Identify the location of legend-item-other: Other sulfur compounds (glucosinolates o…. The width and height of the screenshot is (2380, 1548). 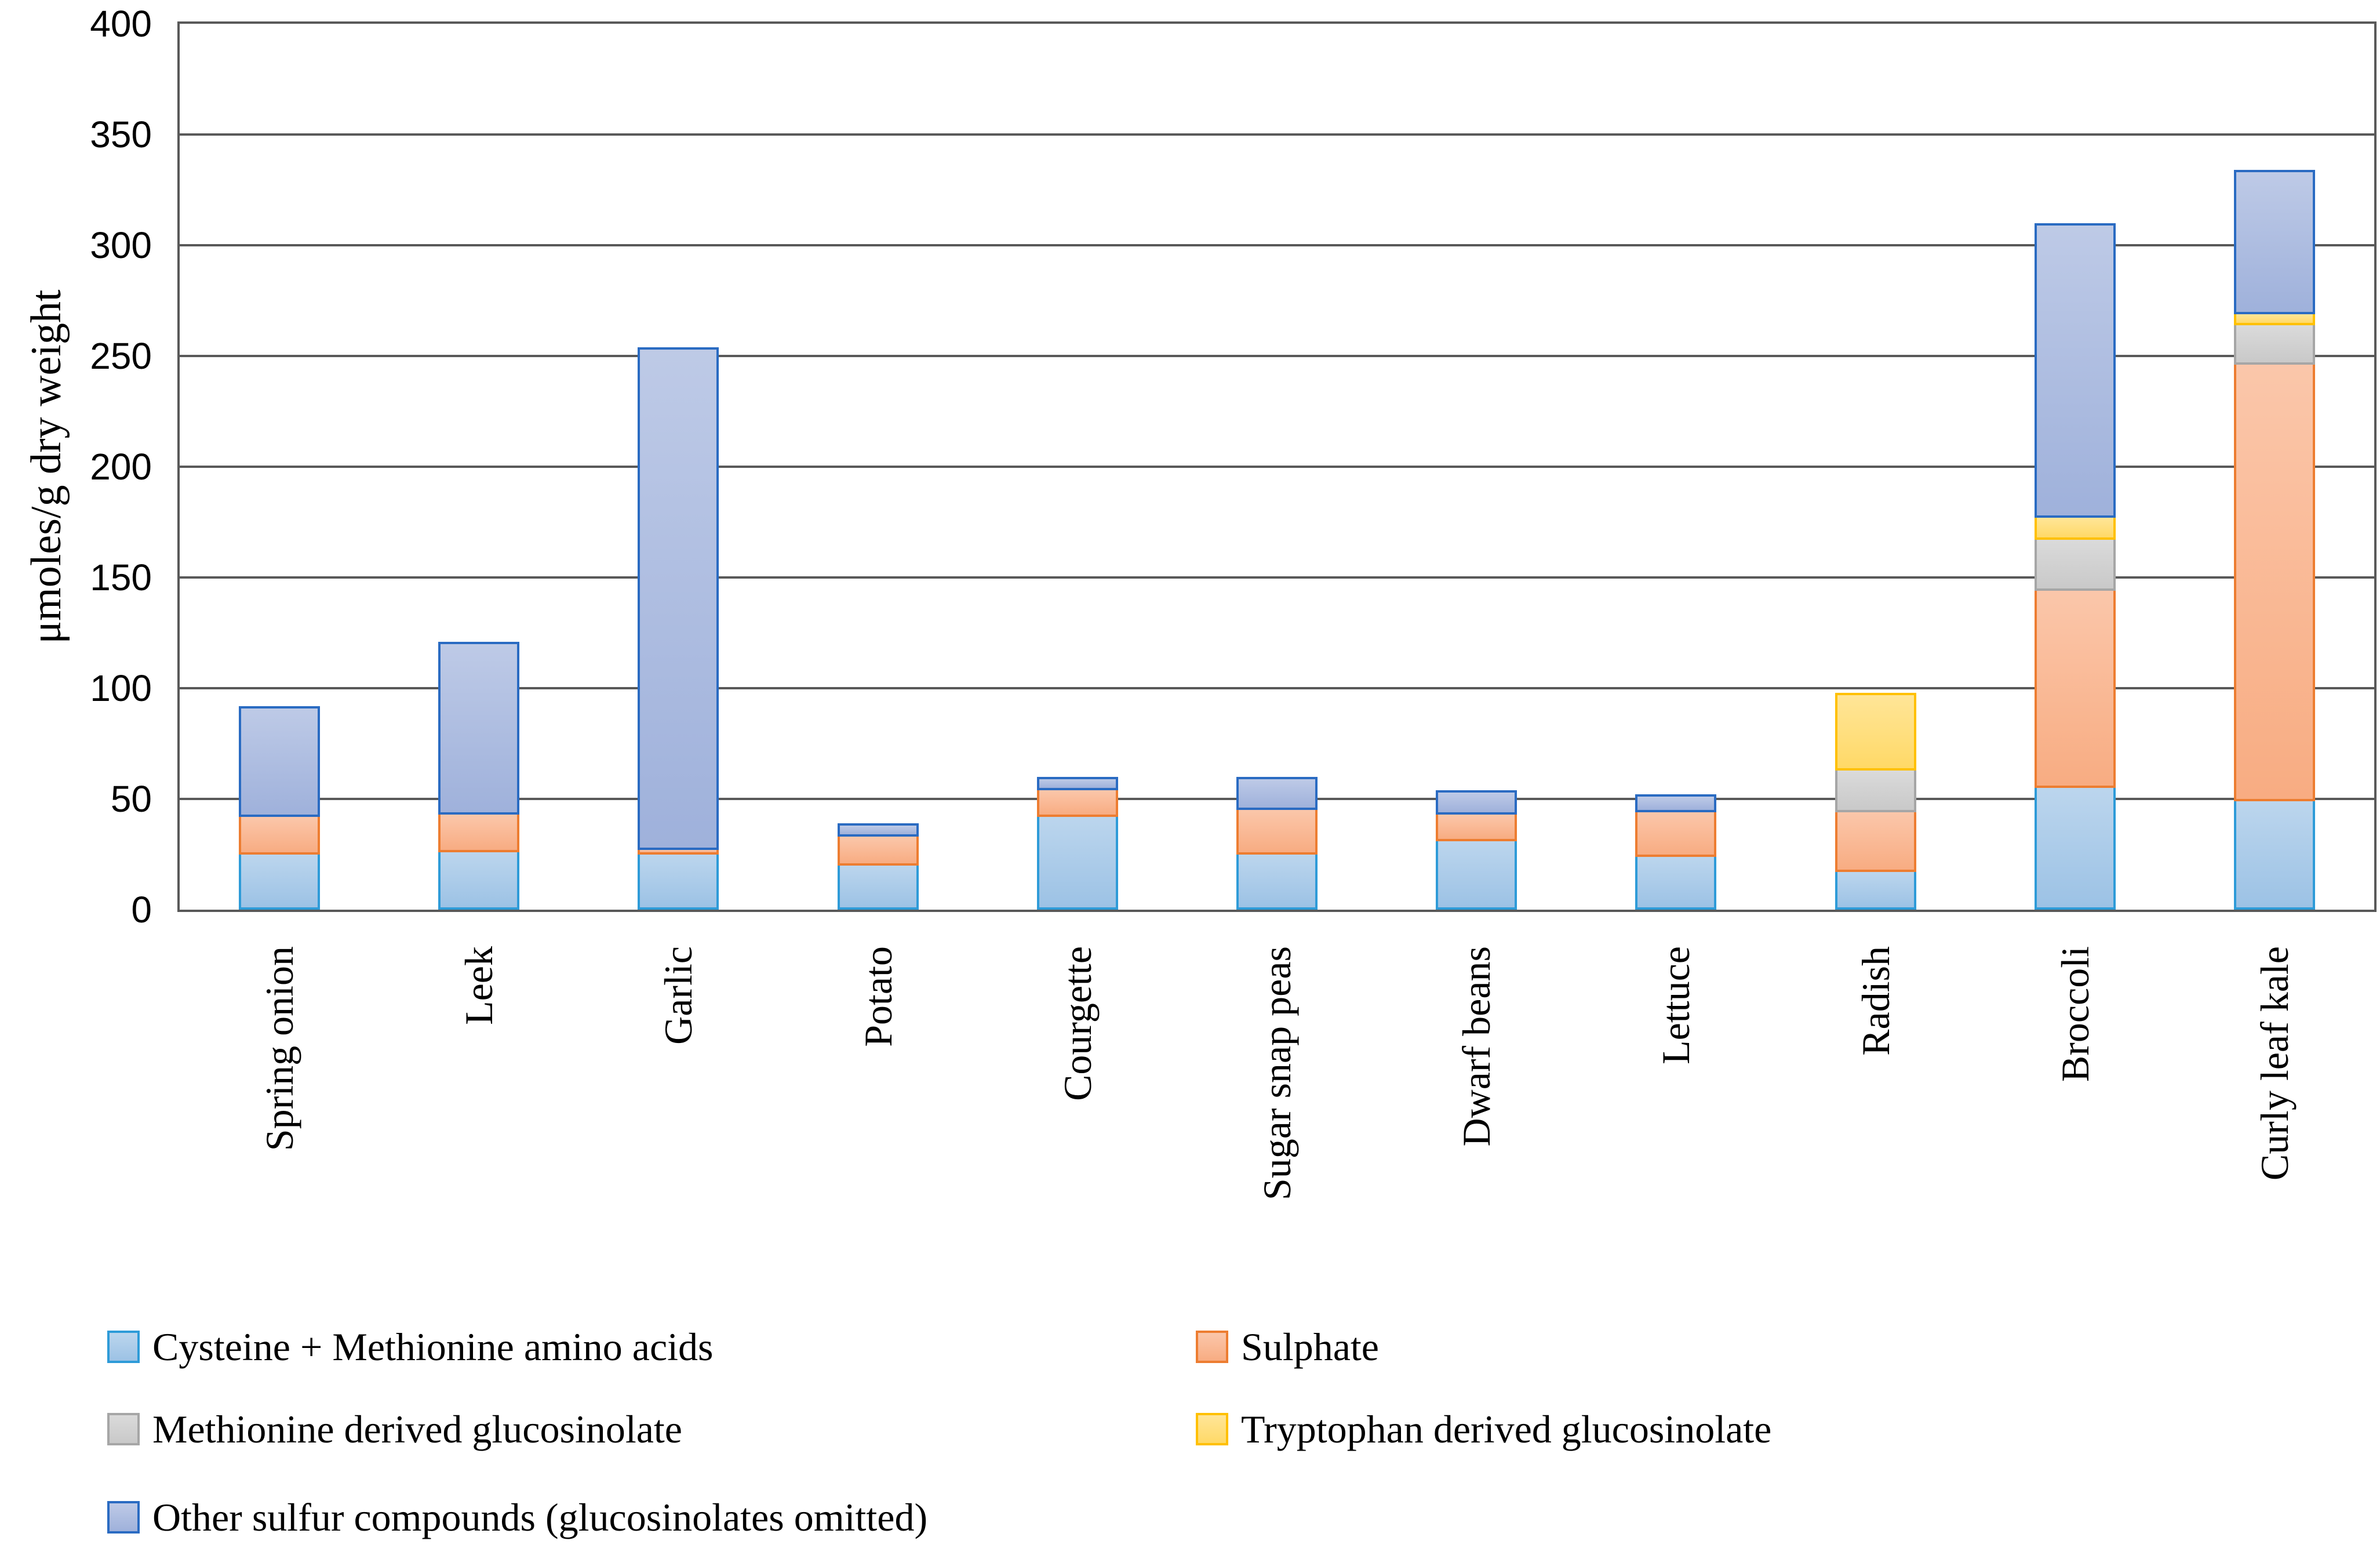
(517, 1517).